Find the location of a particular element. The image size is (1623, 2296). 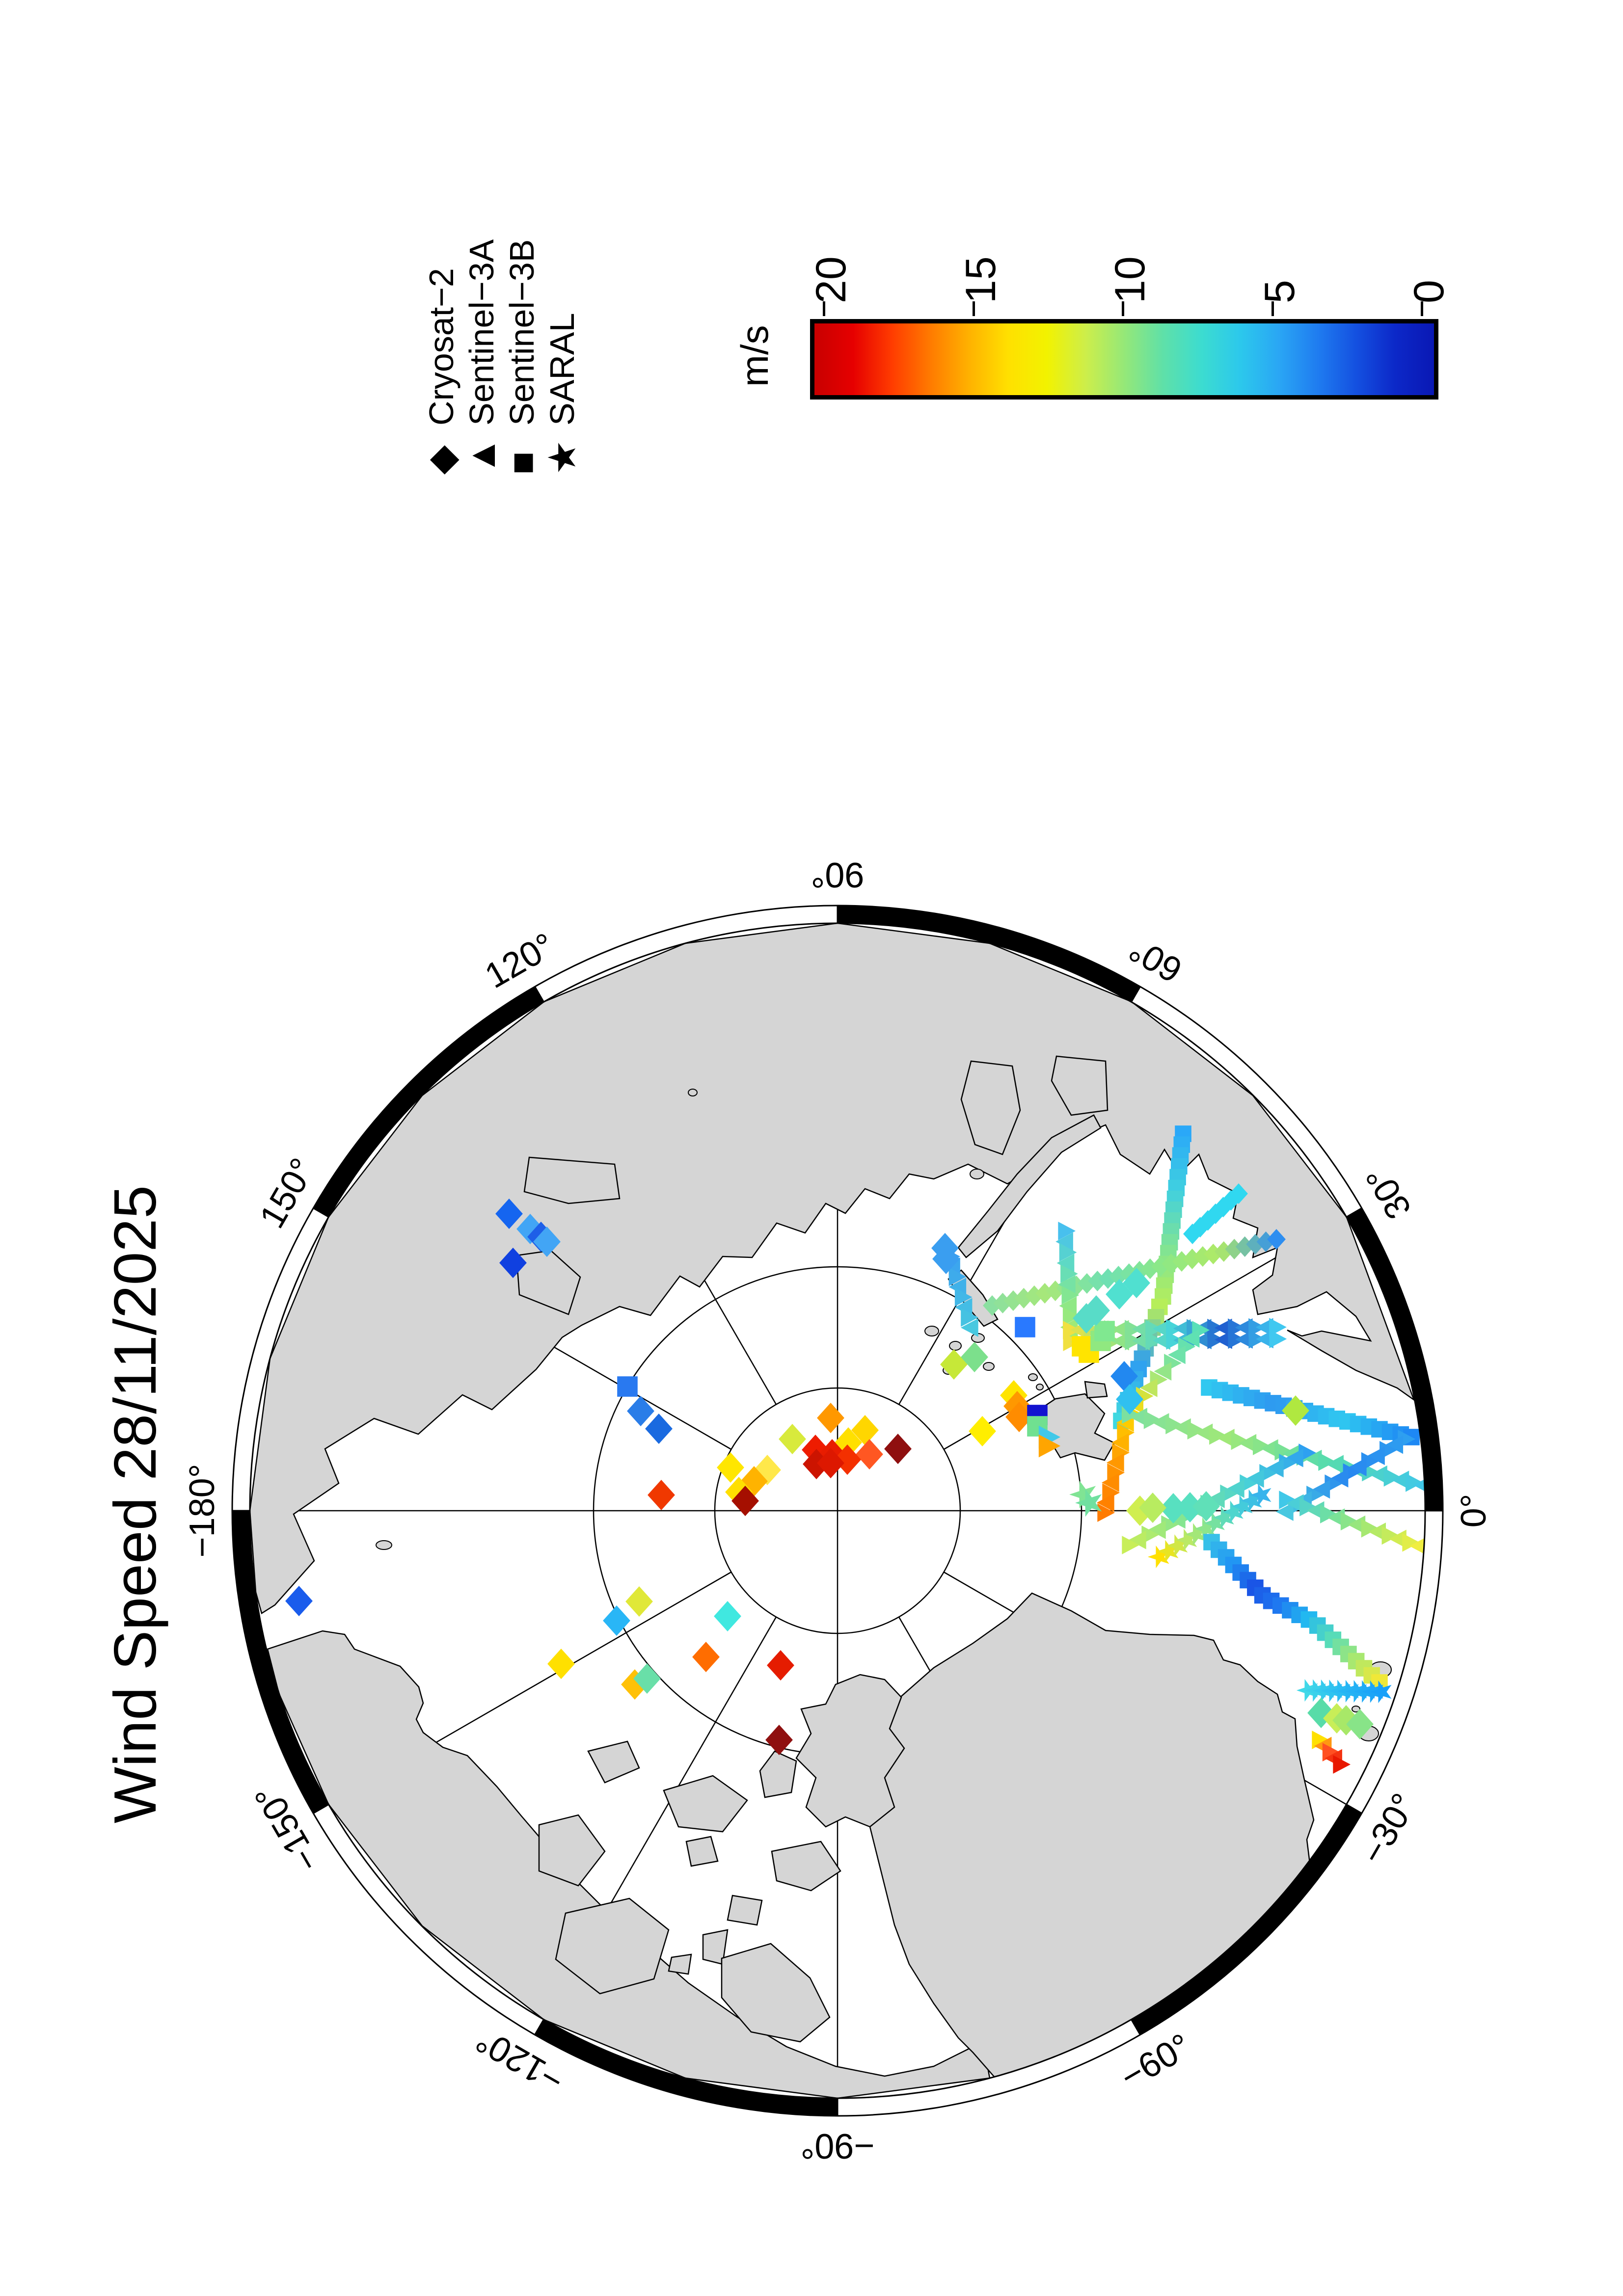

square-icon: ■ is located at coordinates (522, 463).